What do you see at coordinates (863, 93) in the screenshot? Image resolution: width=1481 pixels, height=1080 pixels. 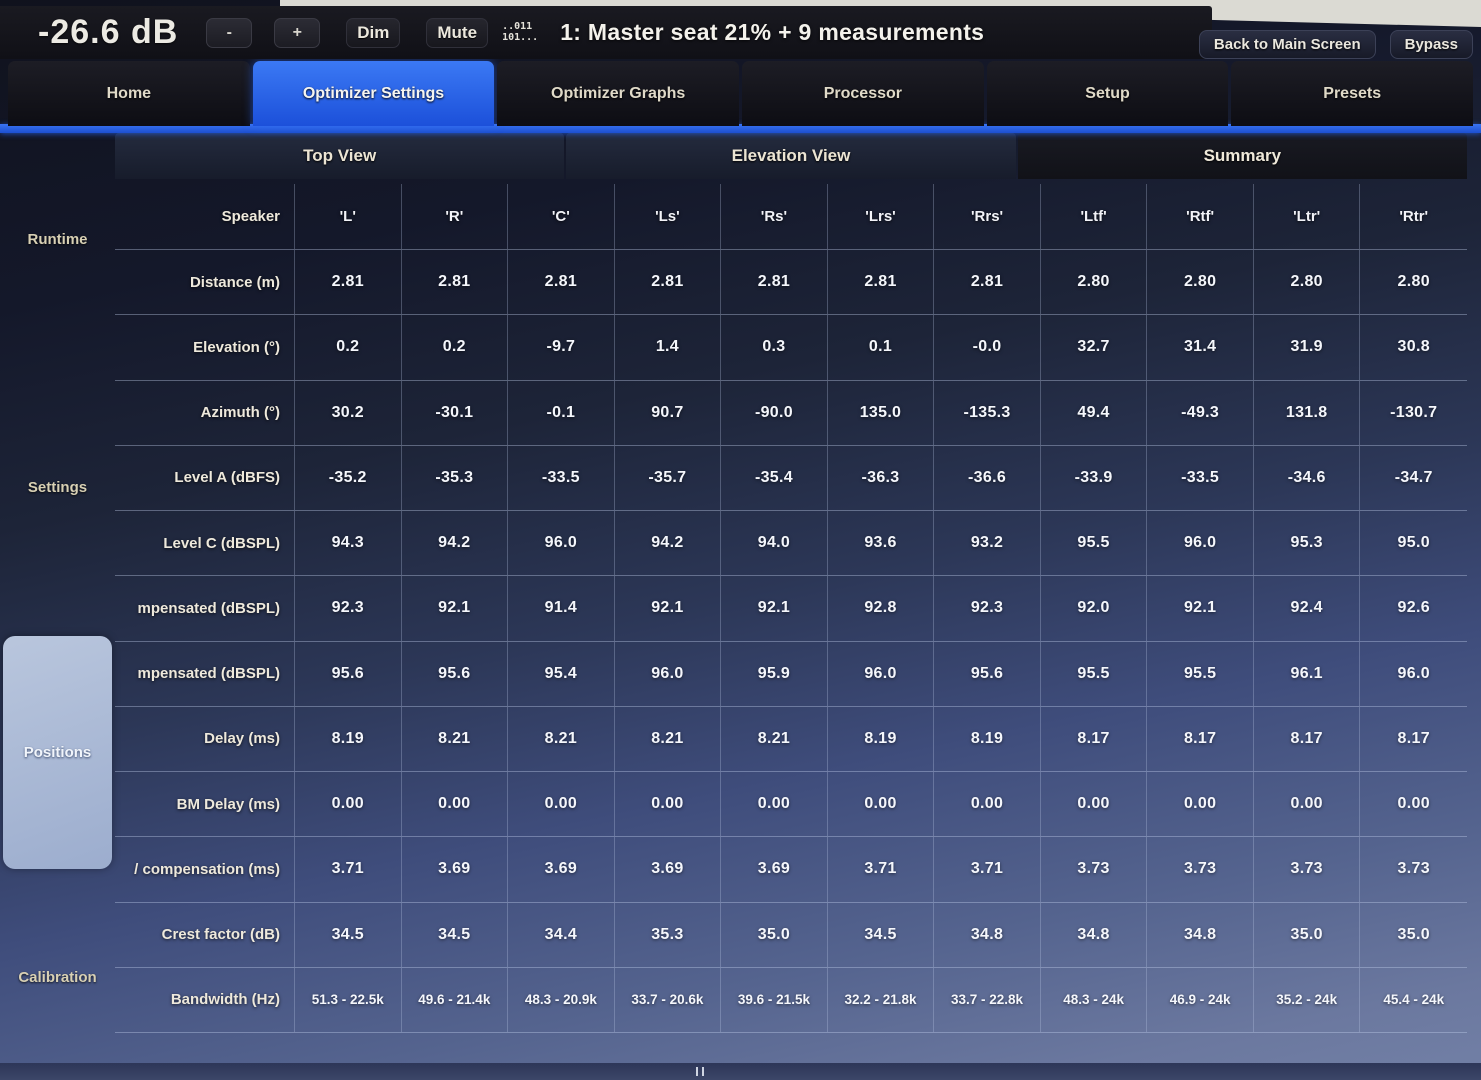 I see `tab-processor: Processor` at bounding box center [863, 93].